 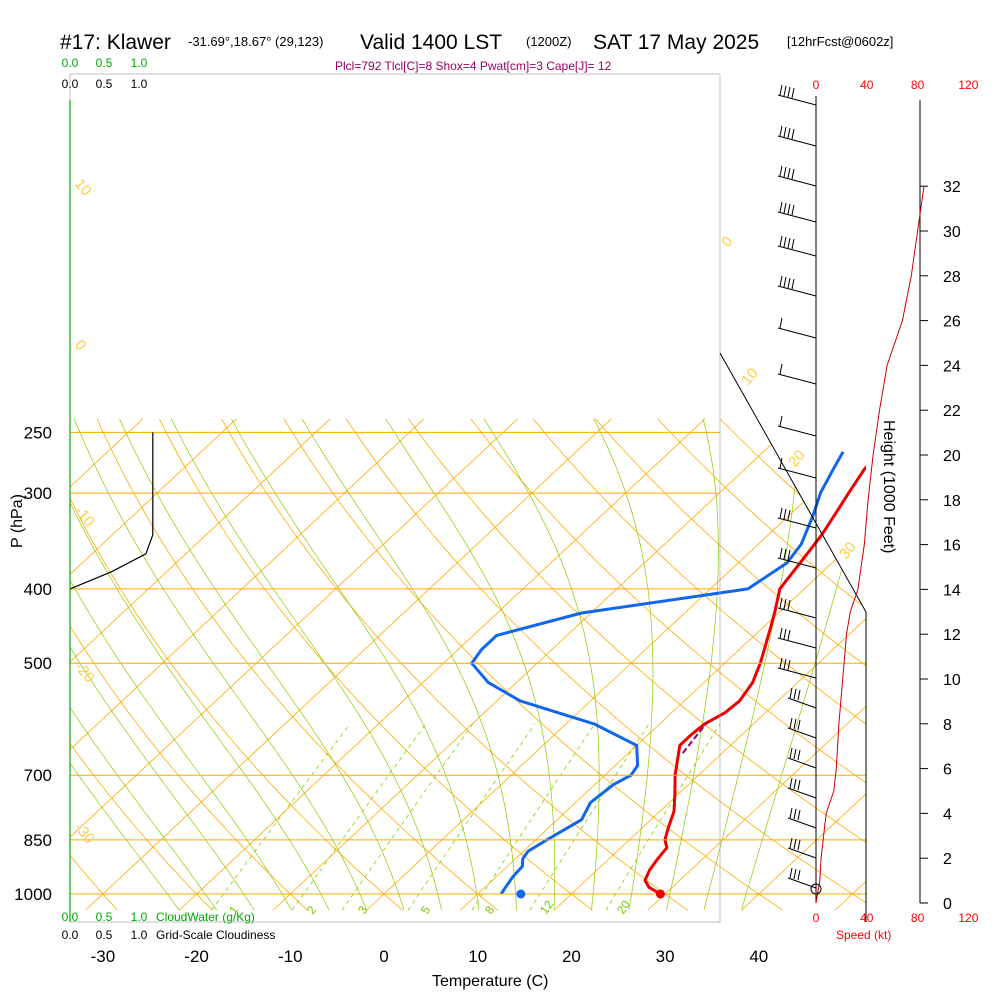 What do you see at coordinates (84, 834) in the screenshot?
I see `dry-adiabat-label: -30` at bounding box center [84, 834].